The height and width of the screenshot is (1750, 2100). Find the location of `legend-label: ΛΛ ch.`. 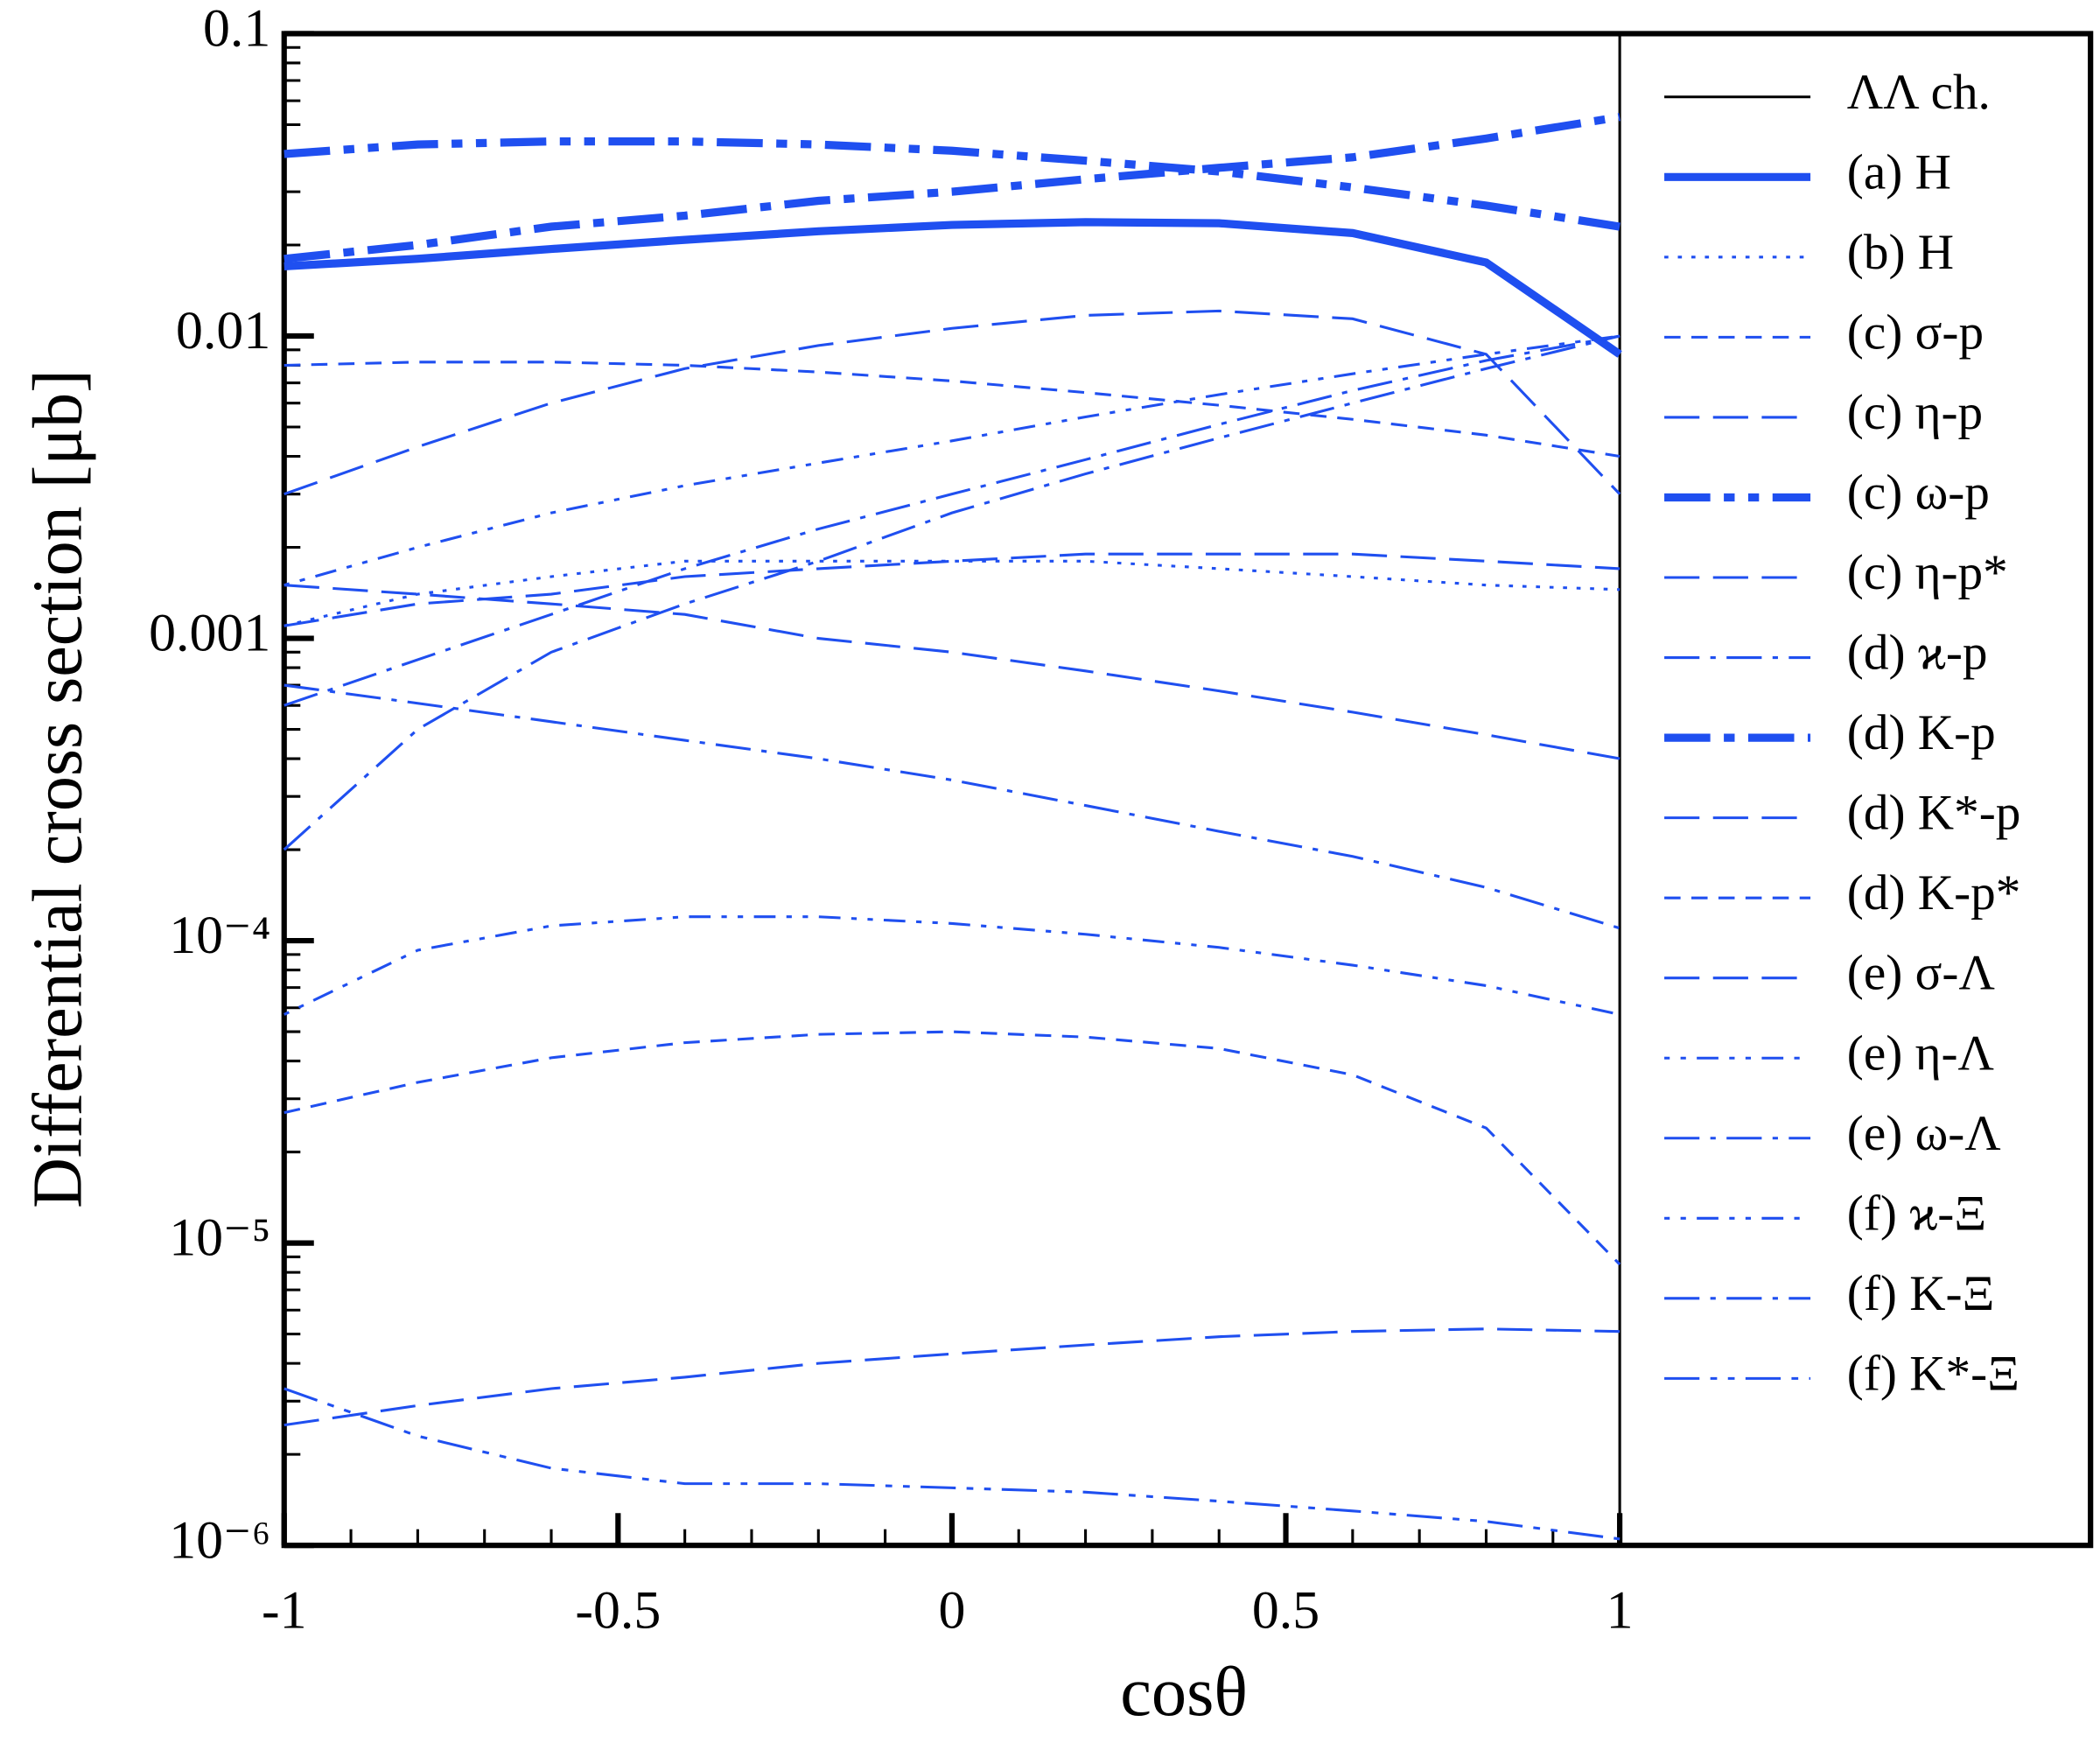

legend-label: ΛΛ ch. is located at coordinates (1919, 92).